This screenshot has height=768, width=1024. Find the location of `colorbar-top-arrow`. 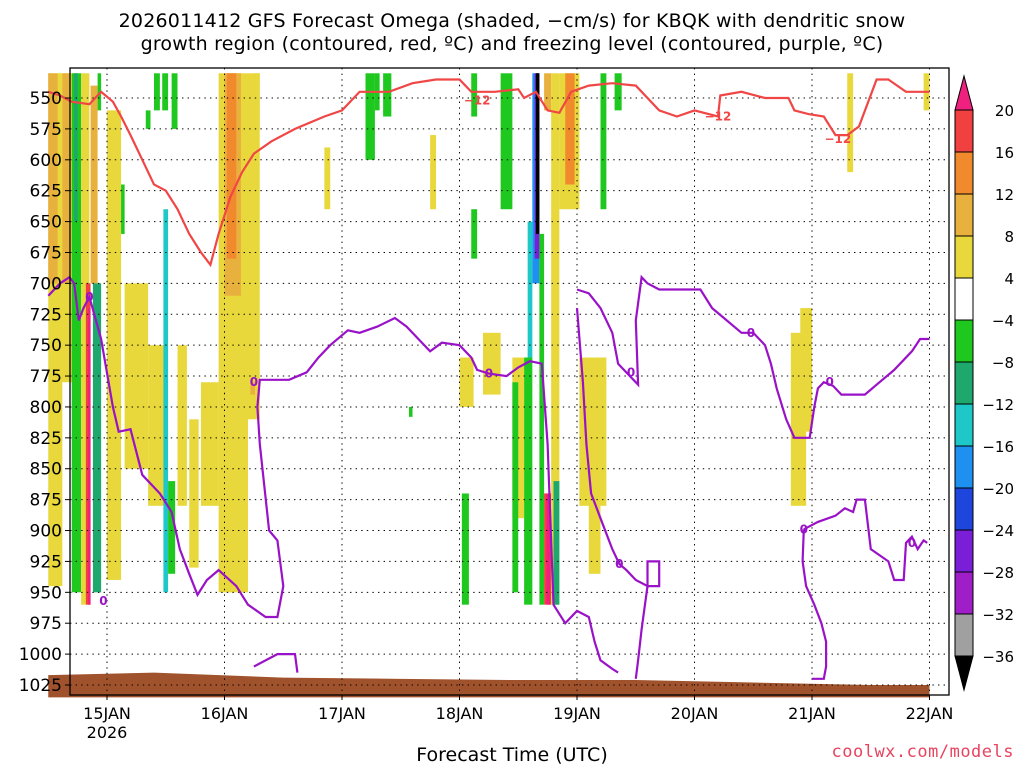

colorbar-top-arrow is located at coordinates (964, 92).